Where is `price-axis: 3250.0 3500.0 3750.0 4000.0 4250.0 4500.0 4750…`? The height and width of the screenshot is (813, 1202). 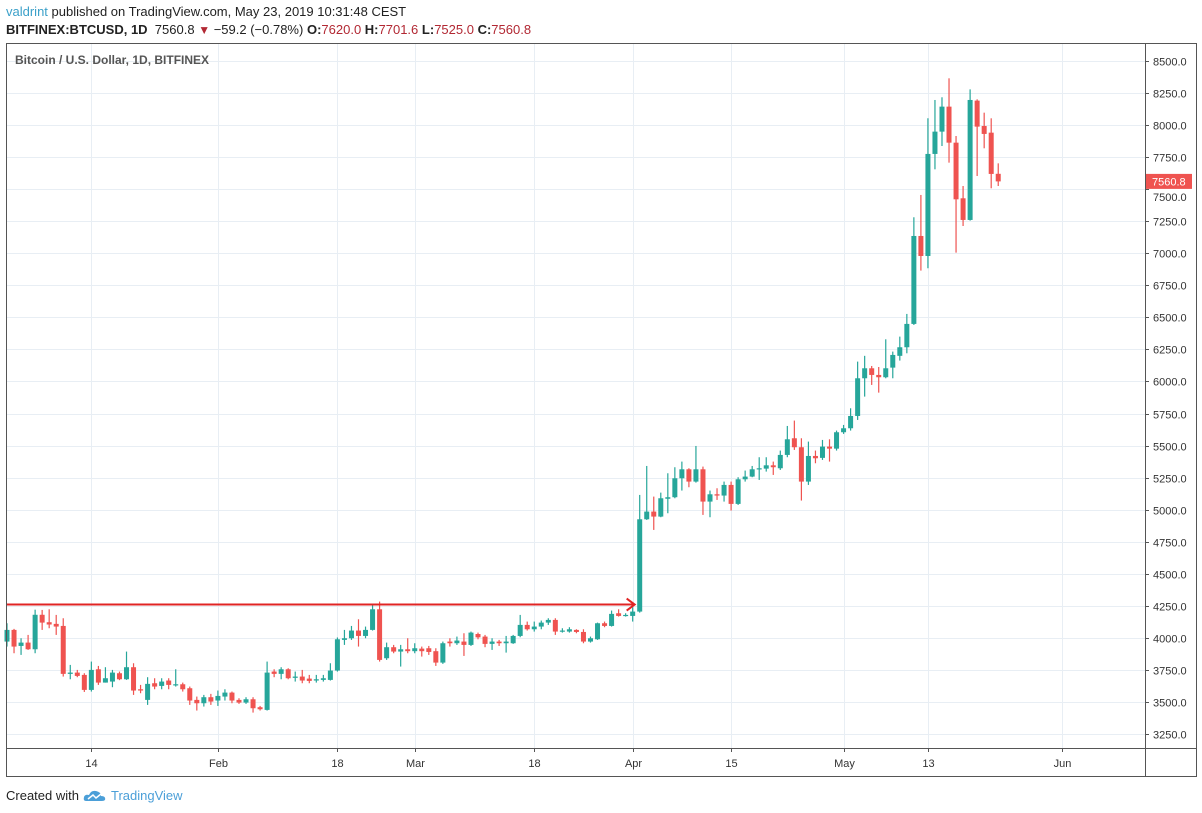
price-axis: 3250.0 3500.0 3750.0 4000.0 4250.0 4500.0 4750… is located at coordinates (1166, 399).